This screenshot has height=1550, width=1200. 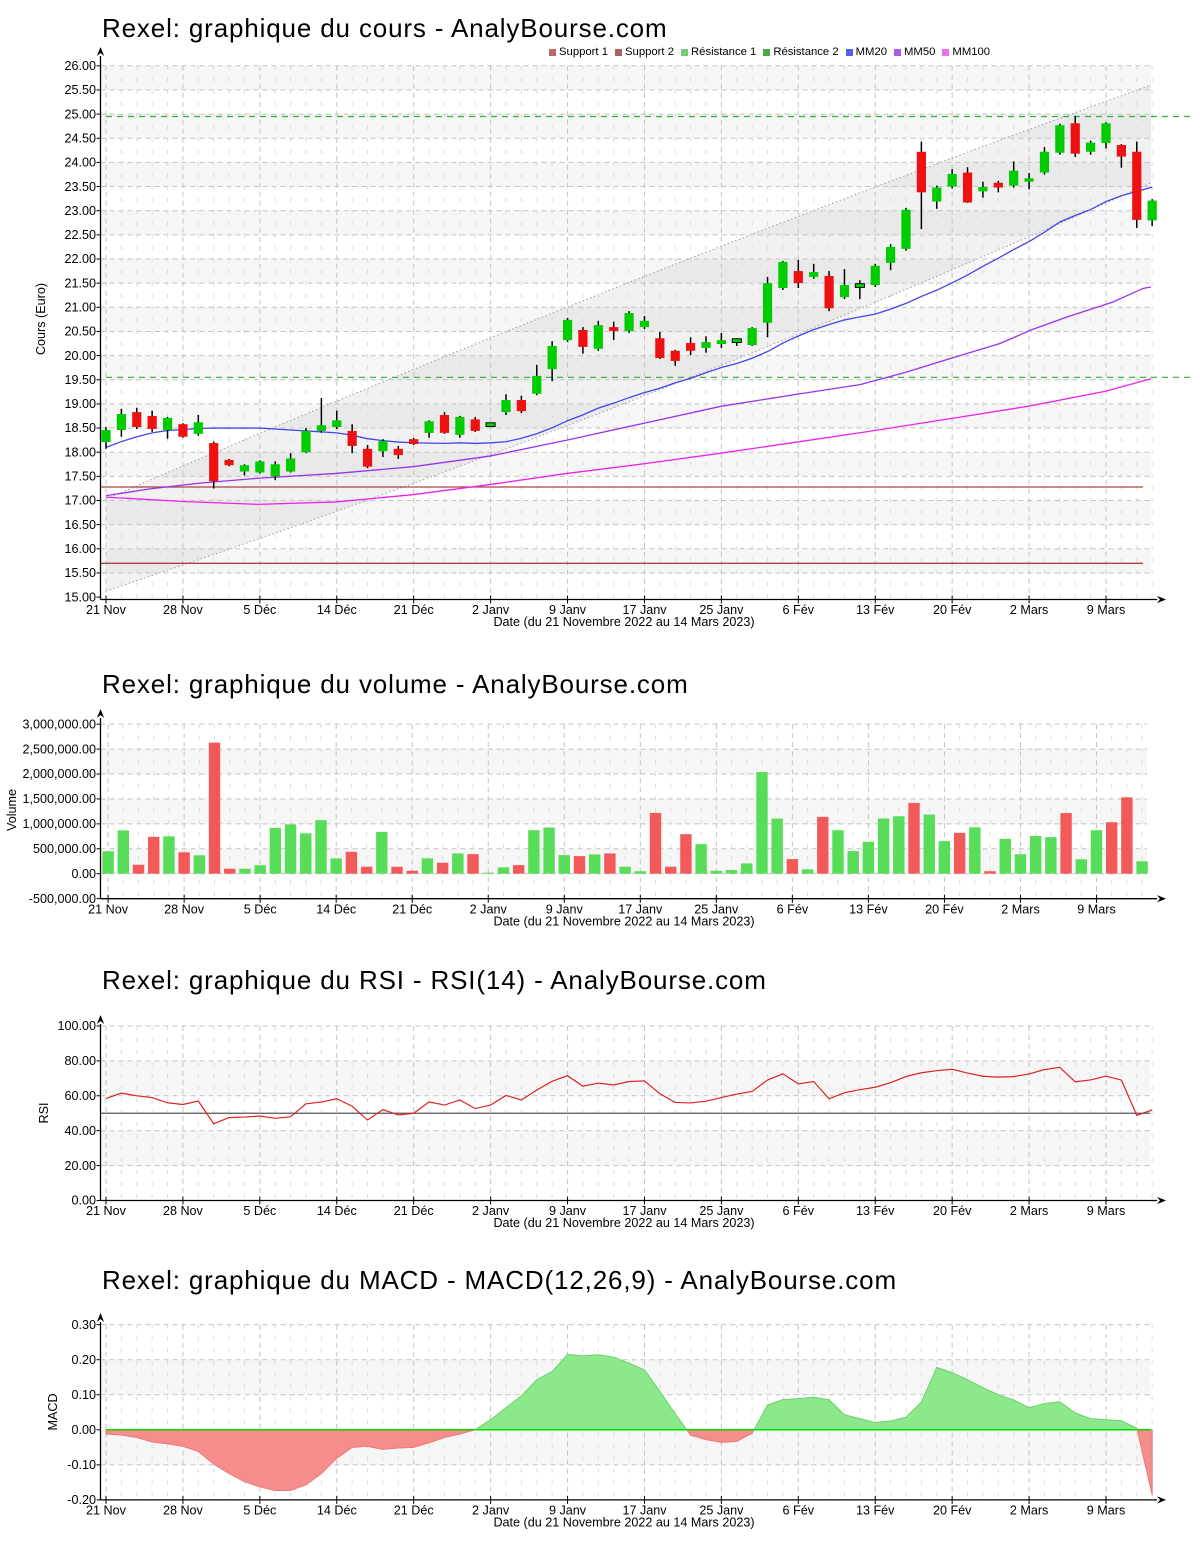 I want to click on svg-text: 21.00, so click(x=80, y=308).